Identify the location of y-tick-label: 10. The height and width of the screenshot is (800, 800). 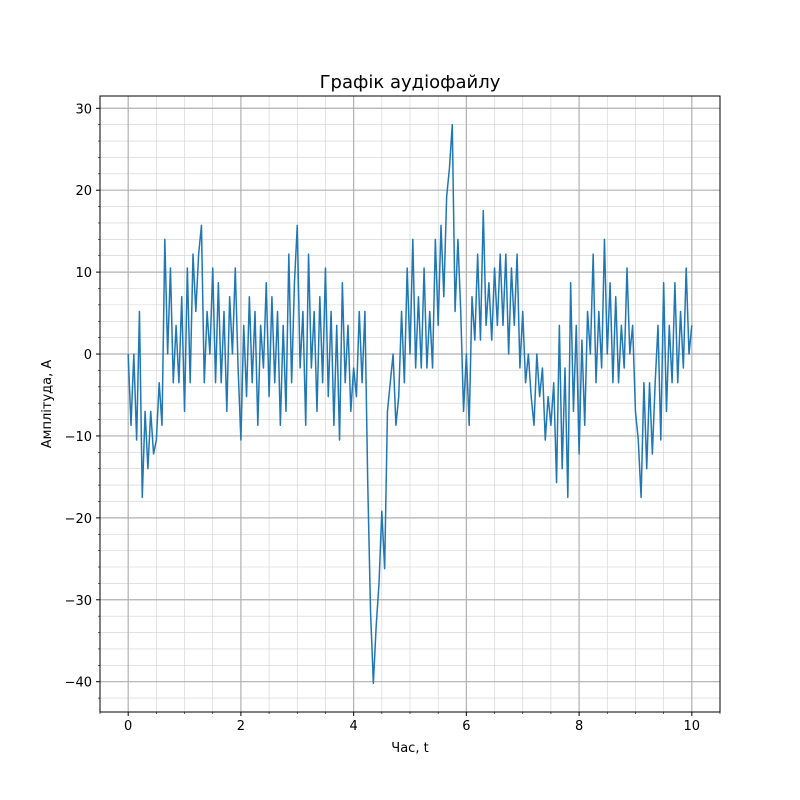
(83, 273).